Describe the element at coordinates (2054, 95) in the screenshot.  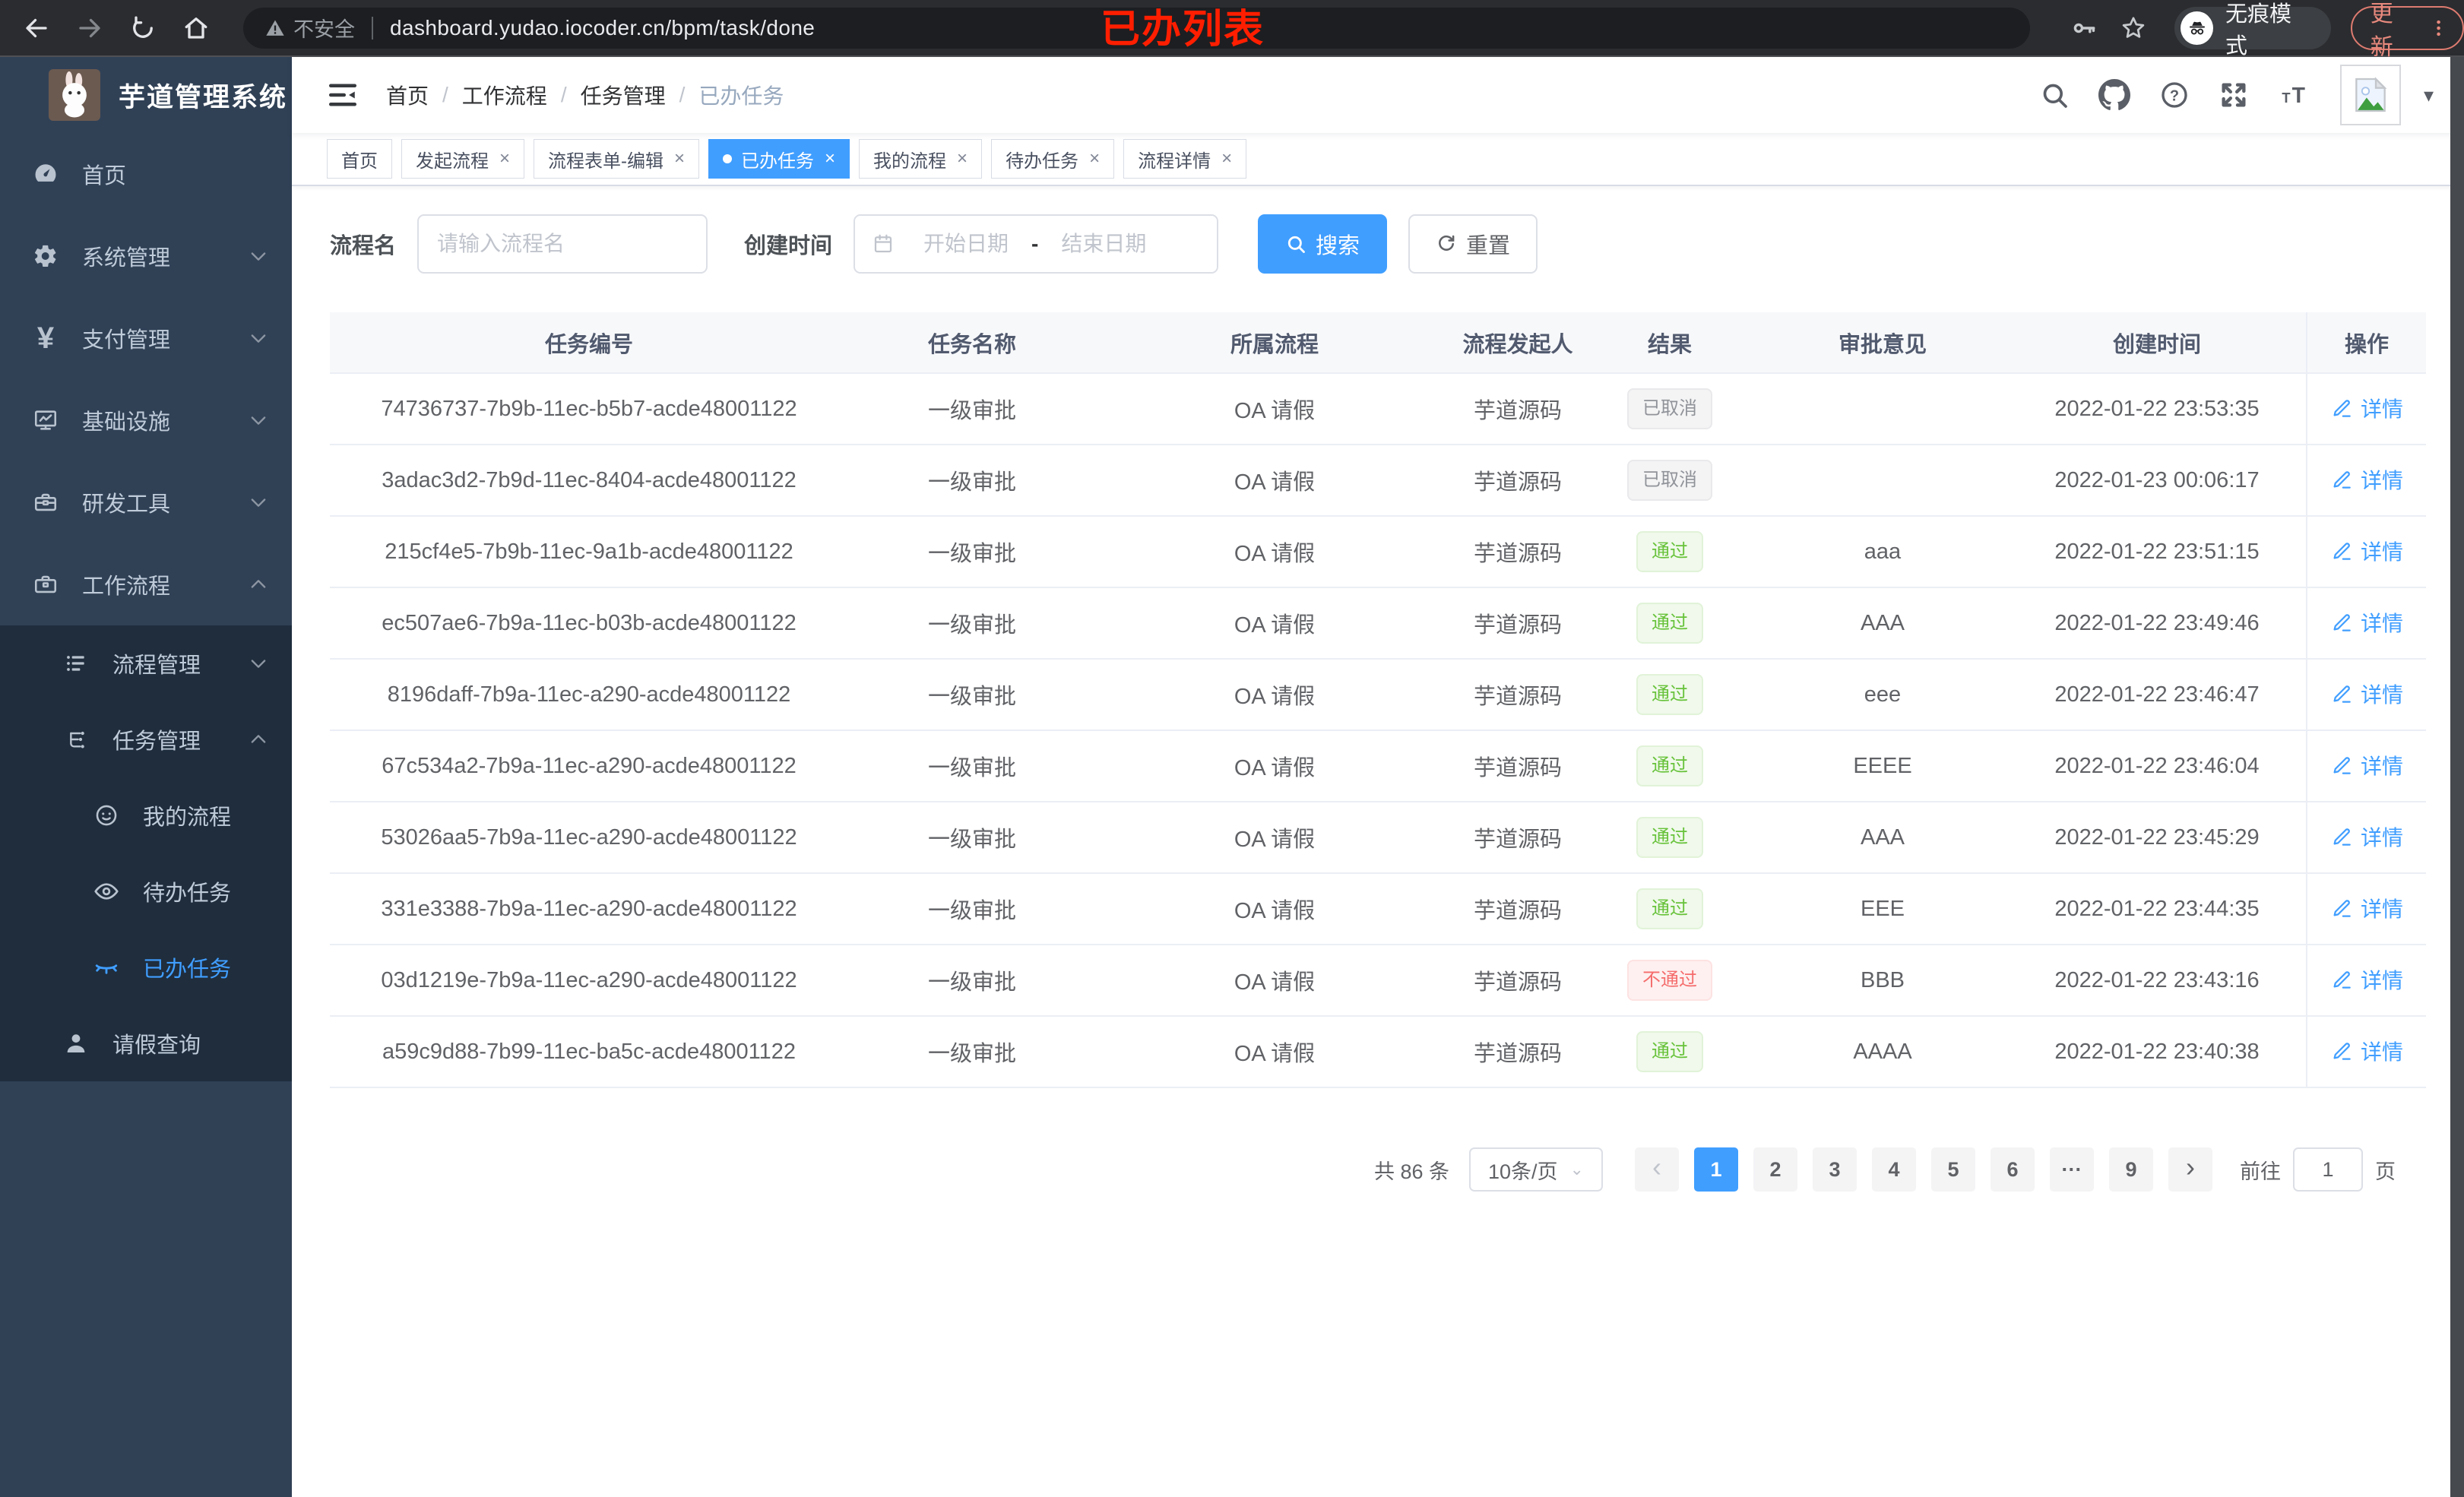
I see `search-icon` at that location.